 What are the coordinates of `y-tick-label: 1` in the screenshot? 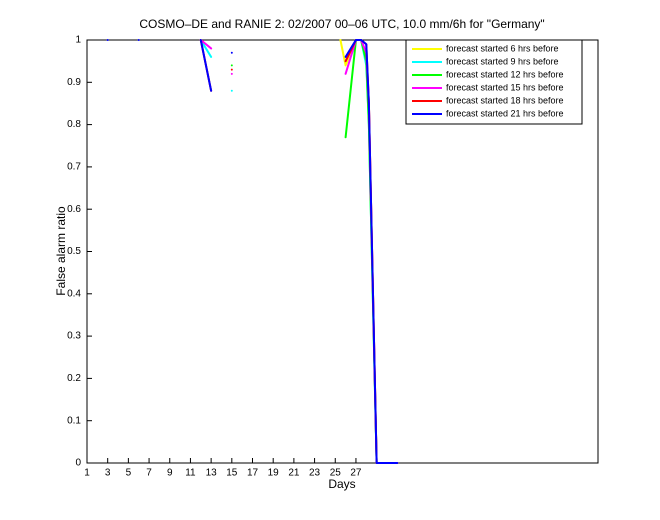 It's located at (78, 40).